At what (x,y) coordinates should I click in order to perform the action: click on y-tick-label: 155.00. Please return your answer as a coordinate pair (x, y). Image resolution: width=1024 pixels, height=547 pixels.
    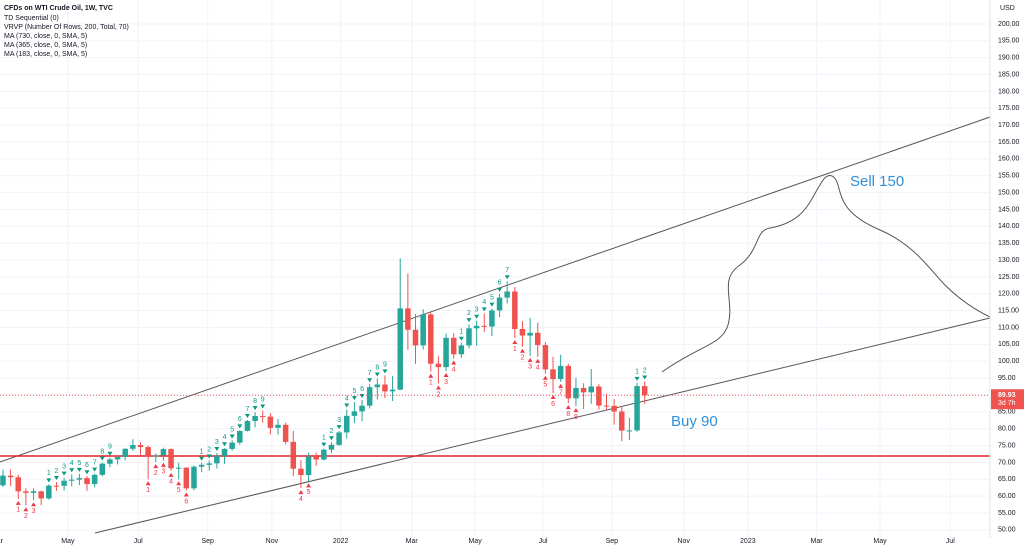
    Looking at the image, I should click on (1009, 176).